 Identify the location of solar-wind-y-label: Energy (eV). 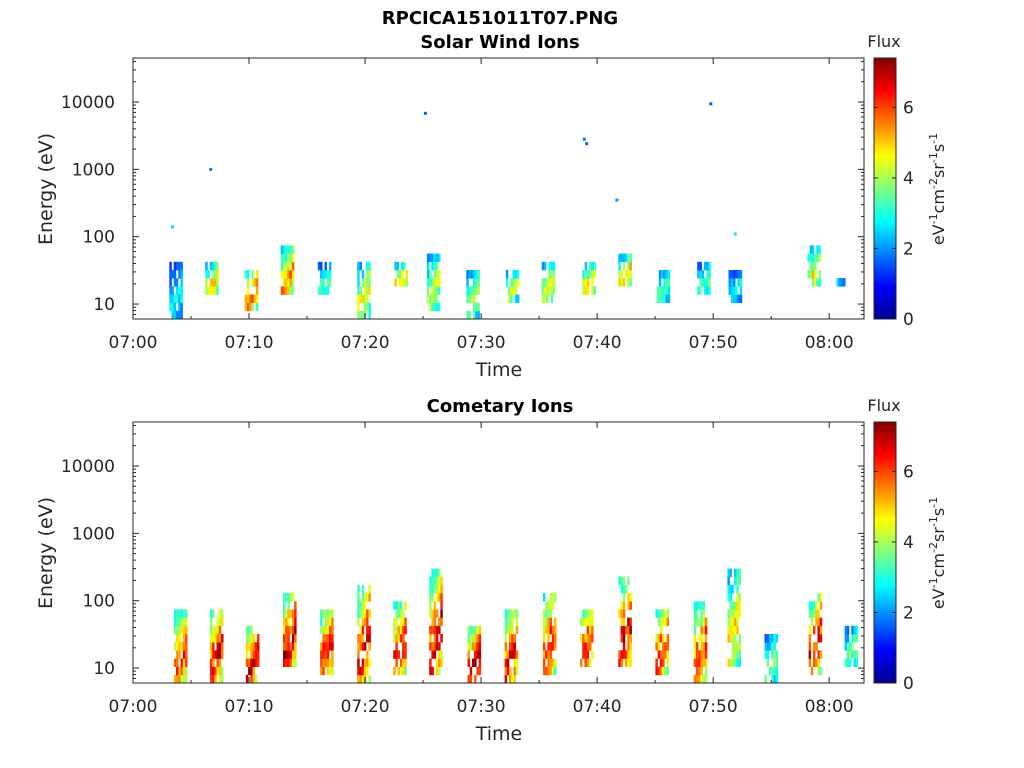
(46, 189).